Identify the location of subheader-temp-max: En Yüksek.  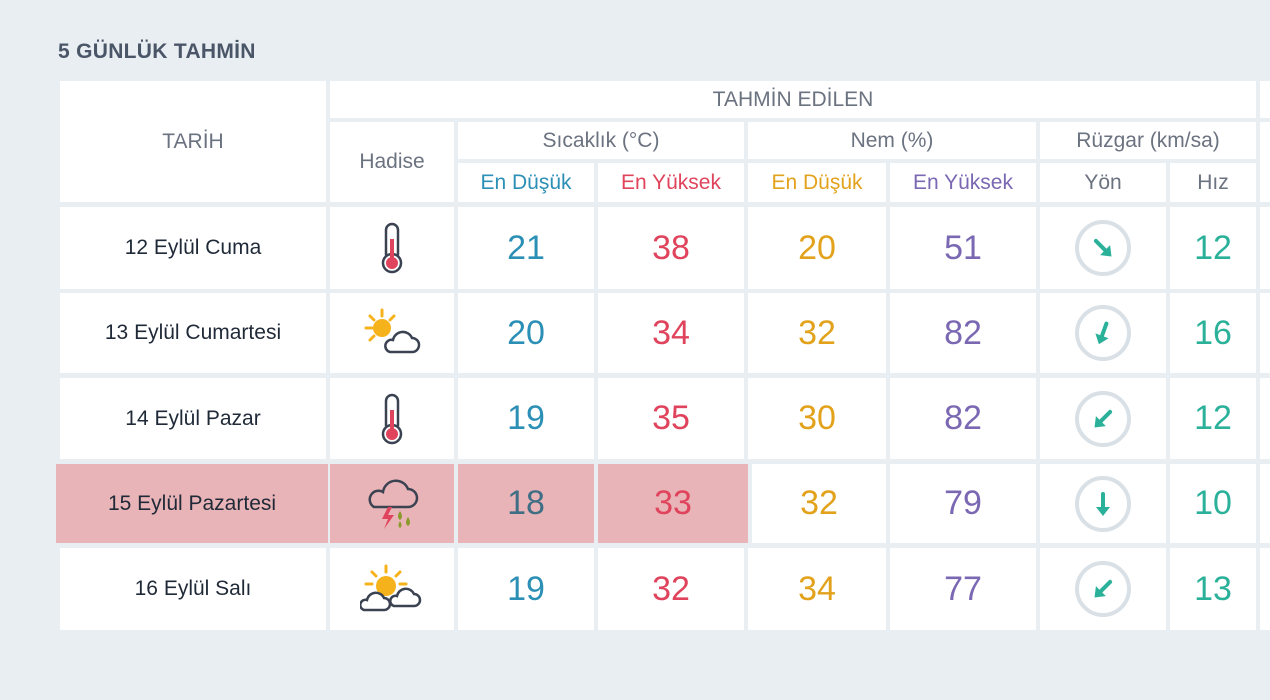
(671, 182).